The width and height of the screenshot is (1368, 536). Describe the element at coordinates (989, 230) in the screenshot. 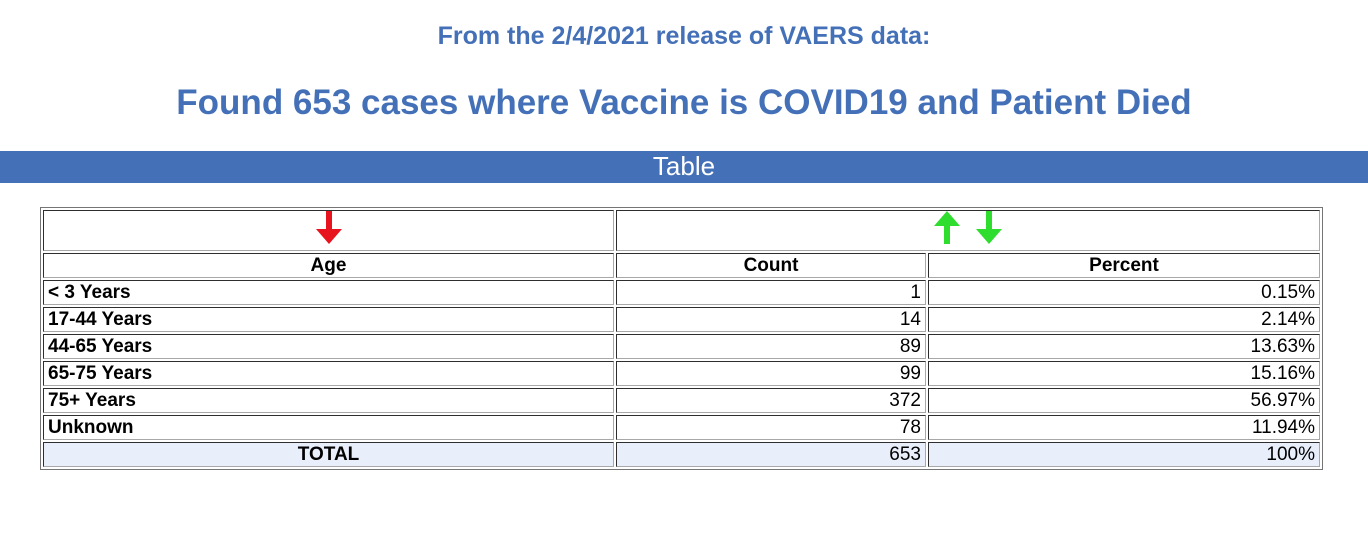

I see `sort-value-descending-icon` at that location.